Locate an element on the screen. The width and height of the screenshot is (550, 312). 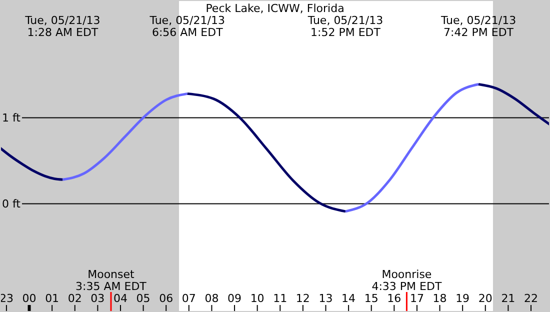
x-tick-label: 04 is located at coordinates (120, 298).